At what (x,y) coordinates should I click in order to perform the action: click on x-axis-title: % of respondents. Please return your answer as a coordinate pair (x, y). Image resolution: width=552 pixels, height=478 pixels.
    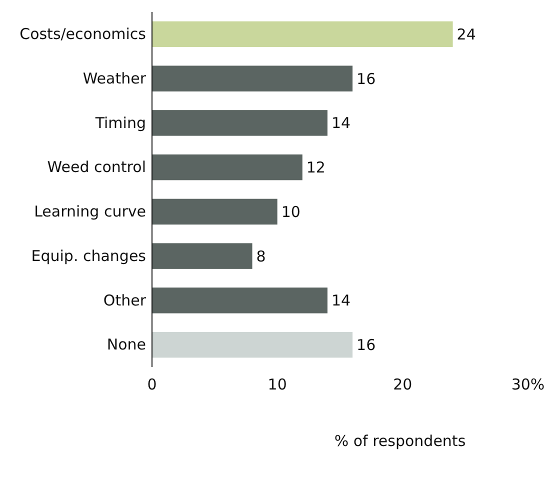
    Looking at the image, I should click on (400, 441).